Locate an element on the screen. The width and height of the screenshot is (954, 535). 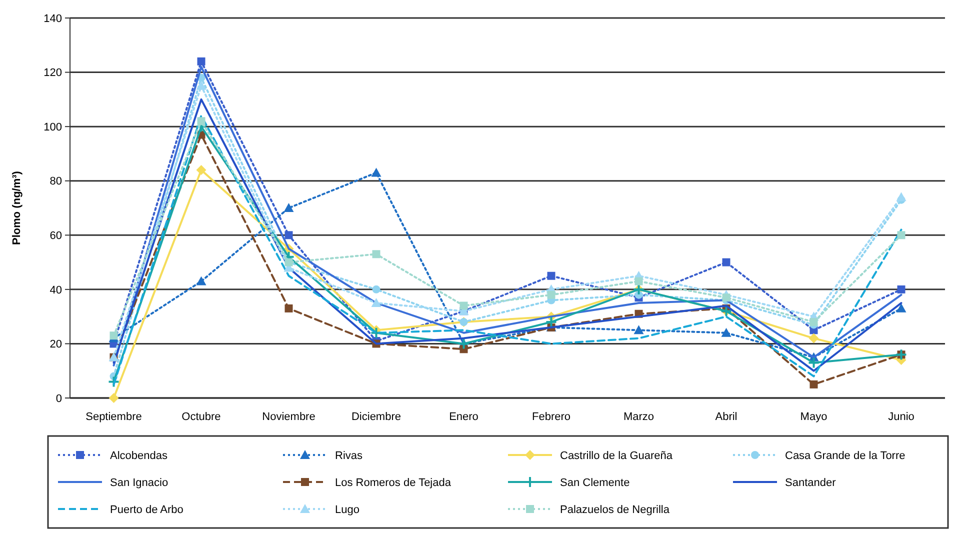
y-tick-label: 100 is located at coordinates (53, 127).